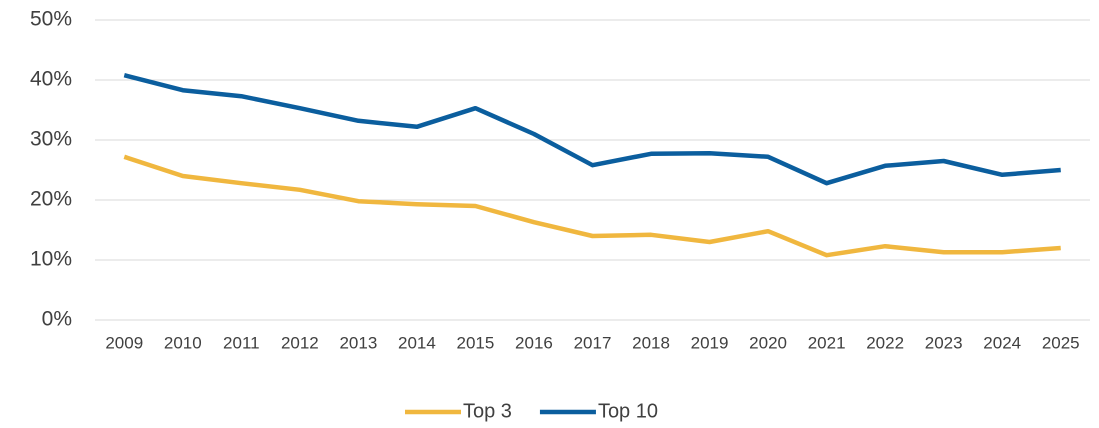 The height and width of the screenshot is (428, 1099). I want to click on x-tick-label: 2010, so click(183, 342).